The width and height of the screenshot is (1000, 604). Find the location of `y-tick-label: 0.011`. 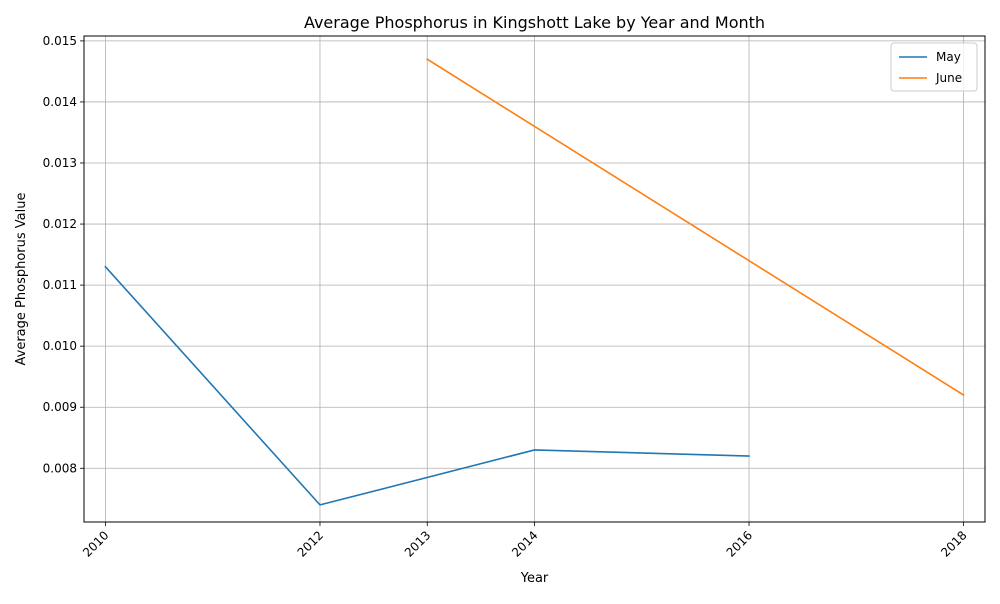

y-tick-label: 0.011 is located at coordinates (60, 285).